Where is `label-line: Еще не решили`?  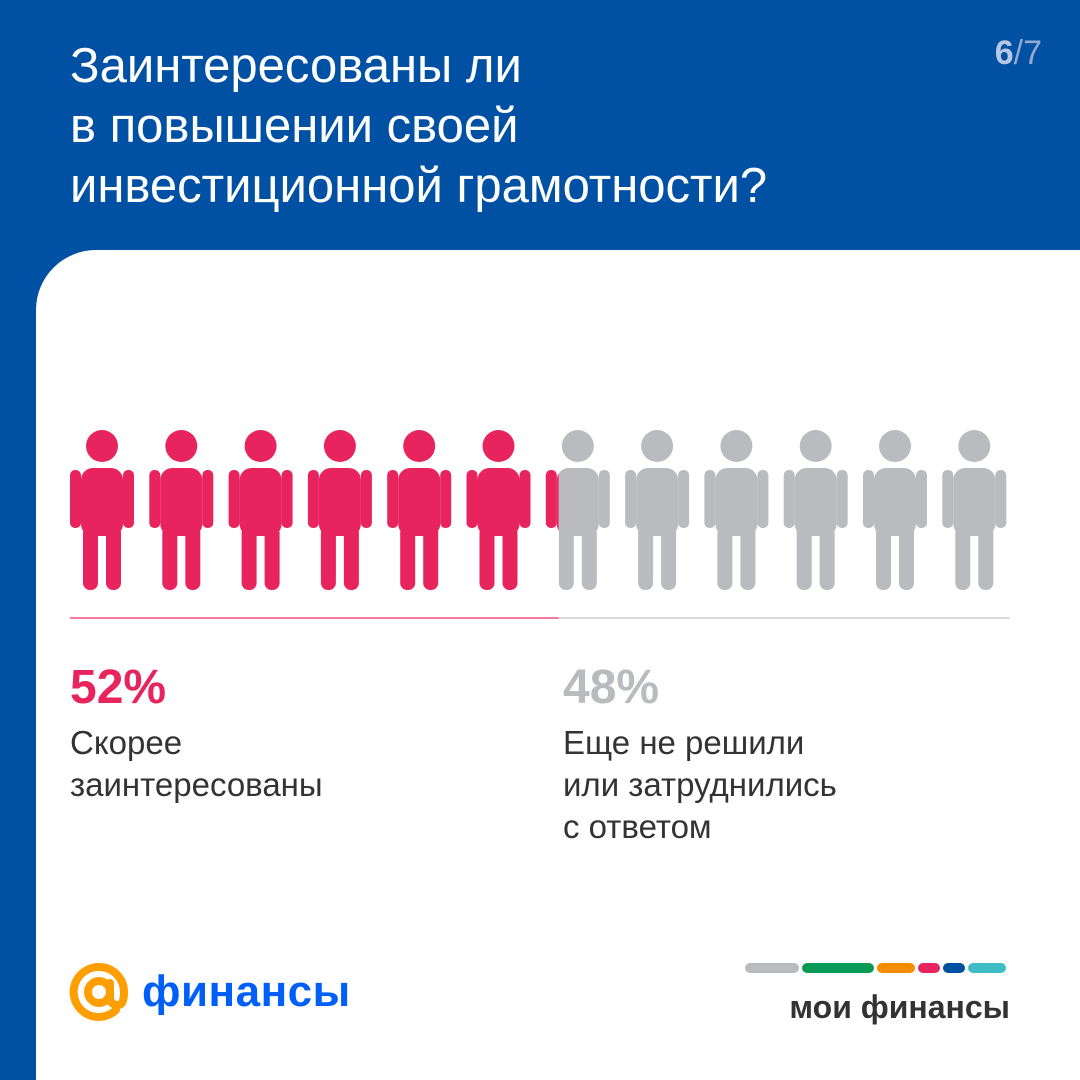
label-line: Еще не решили is located at coordinates (684, 742).